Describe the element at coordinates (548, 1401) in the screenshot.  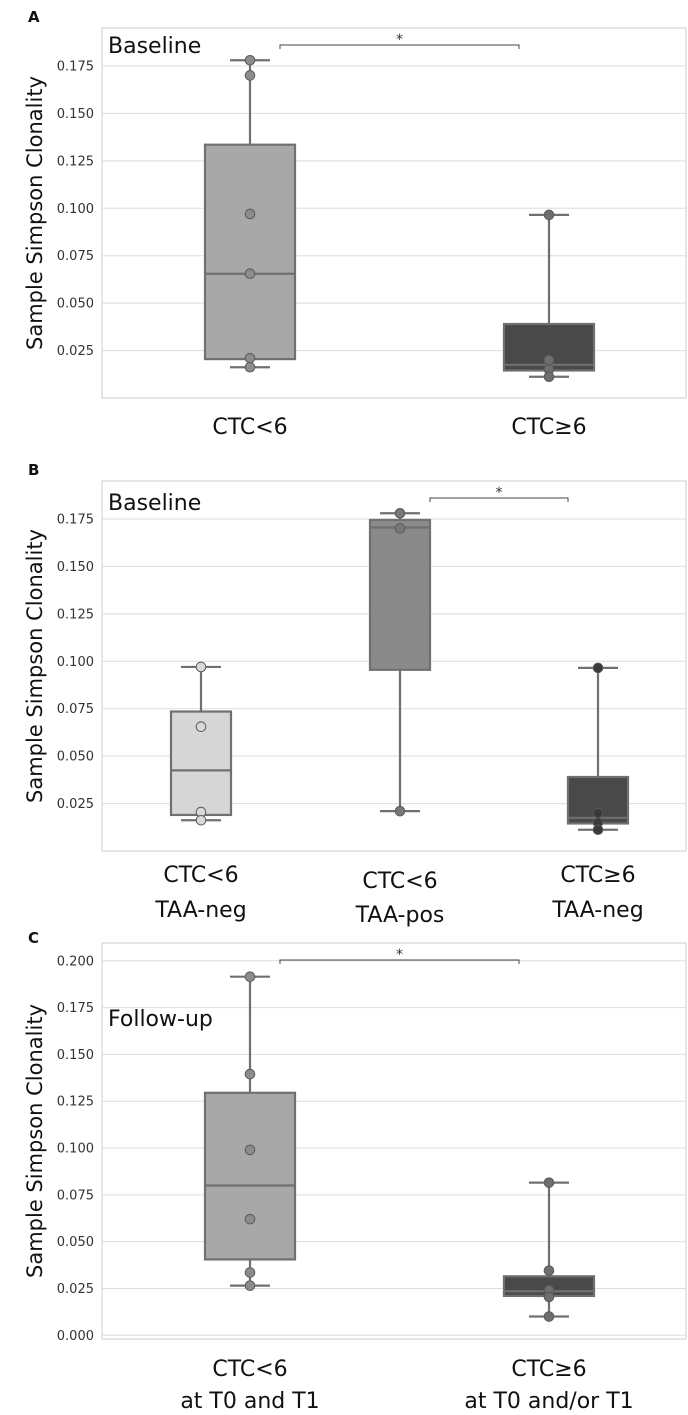
I see `category-label: at T0 and/or T1` at that location.